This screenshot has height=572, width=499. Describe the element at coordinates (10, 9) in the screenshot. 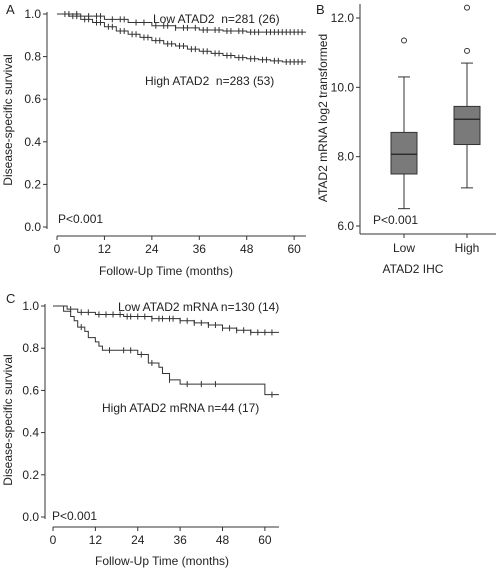

I see `panel-label-a: A` at that location.